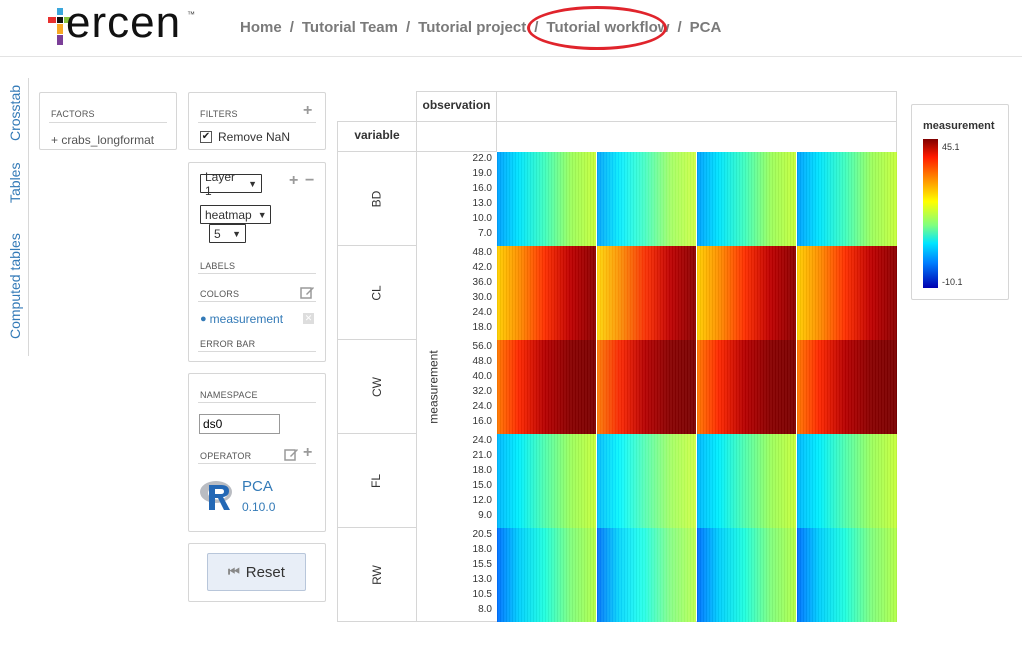  What do you see at coordinates (482, 173) in the screenshot?
I see `y-tick-label: 19.0` at bounding box center [482, 173].